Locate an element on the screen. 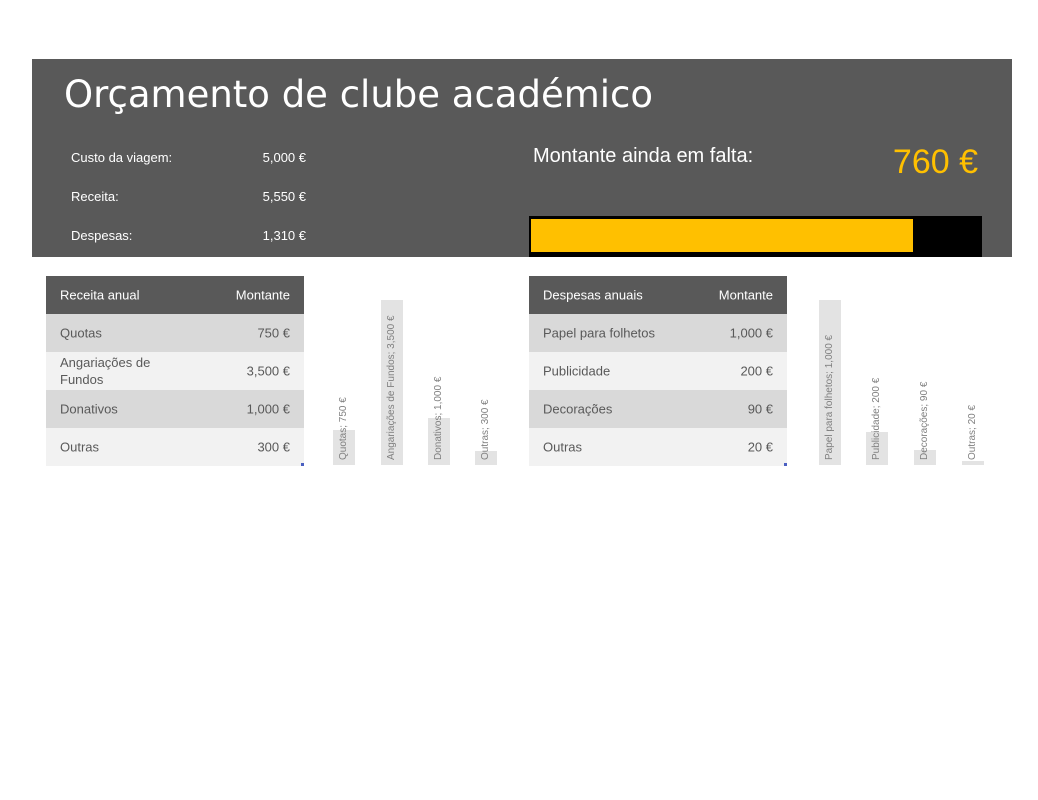  row-label: Angariações de Fundos is located at coordinates (105, 371).